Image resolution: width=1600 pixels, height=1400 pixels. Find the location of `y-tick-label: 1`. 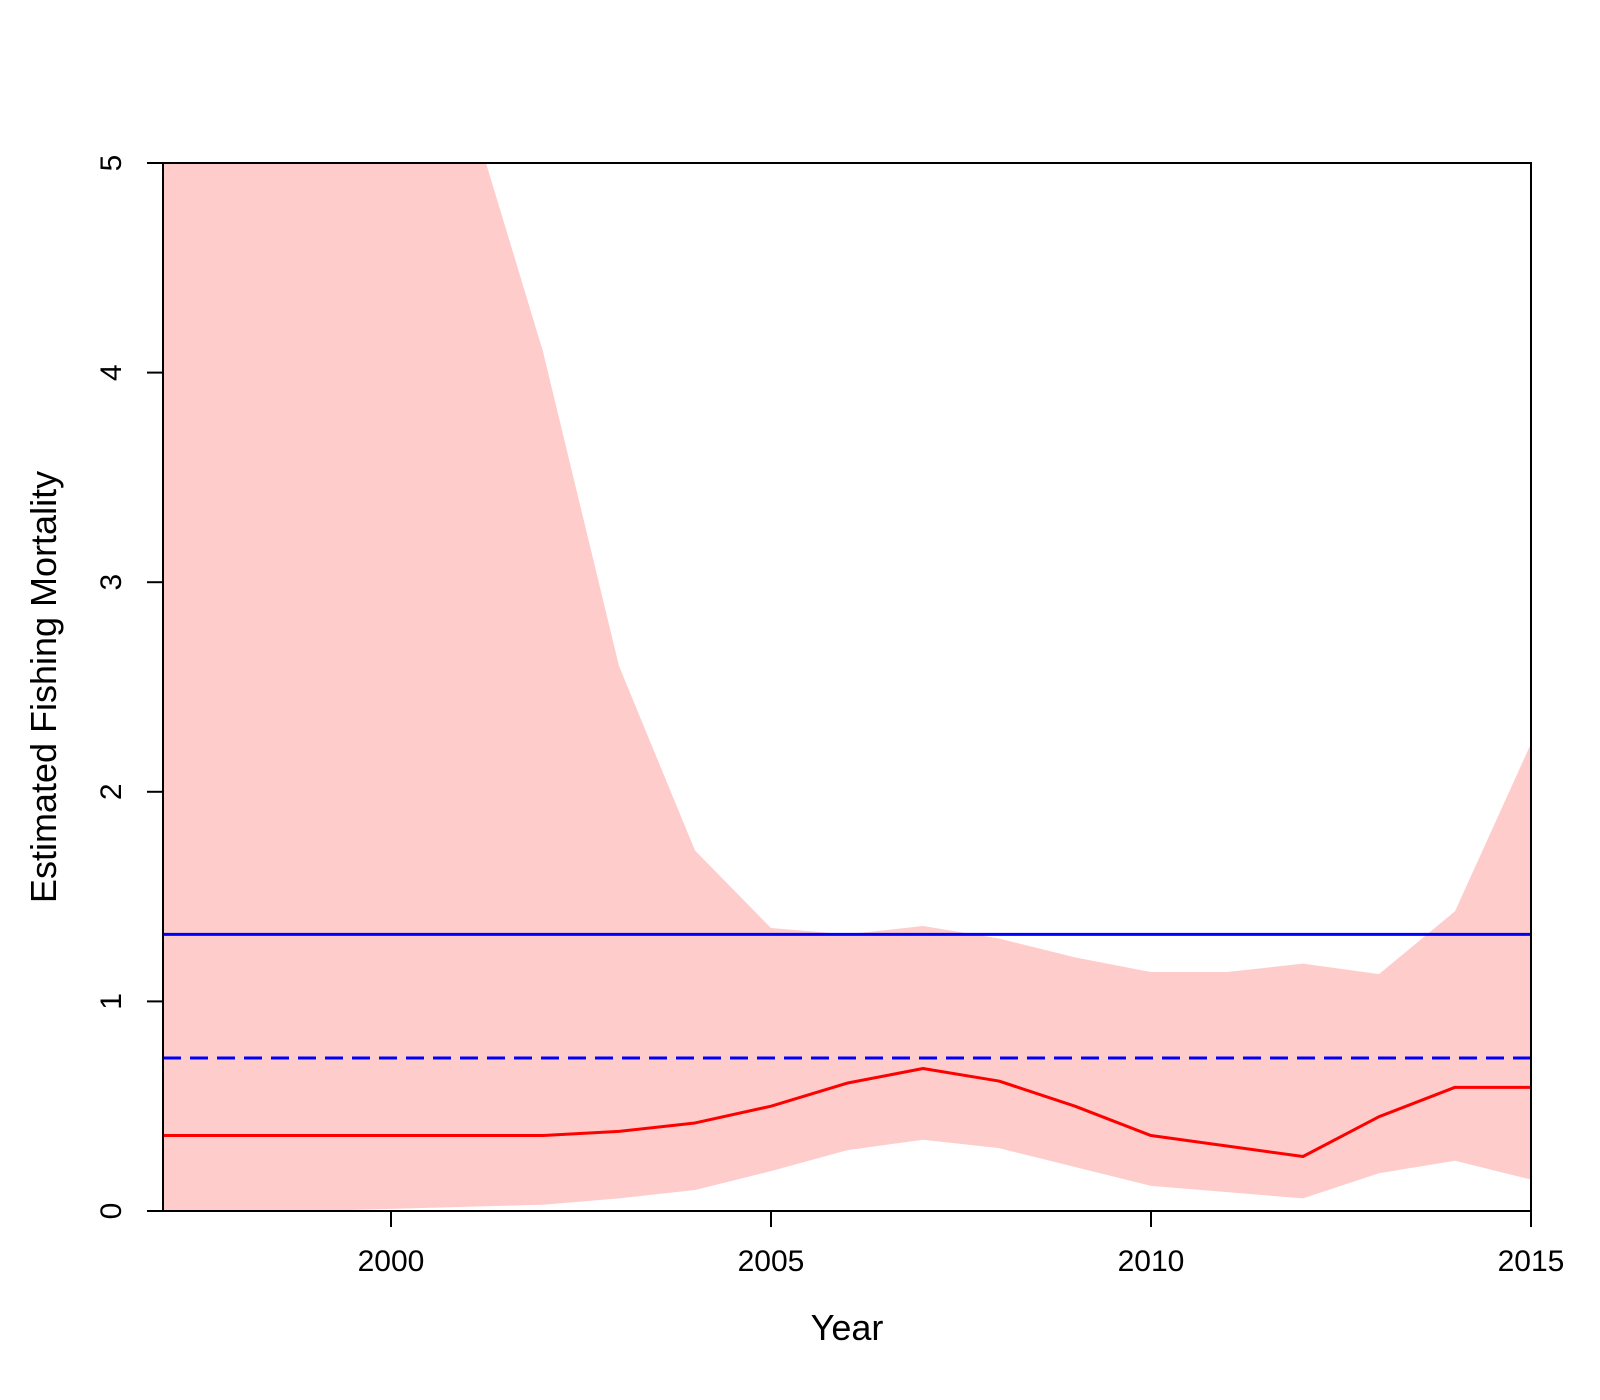

y-tick-label: 1 is located at coordinates (111, 1001).